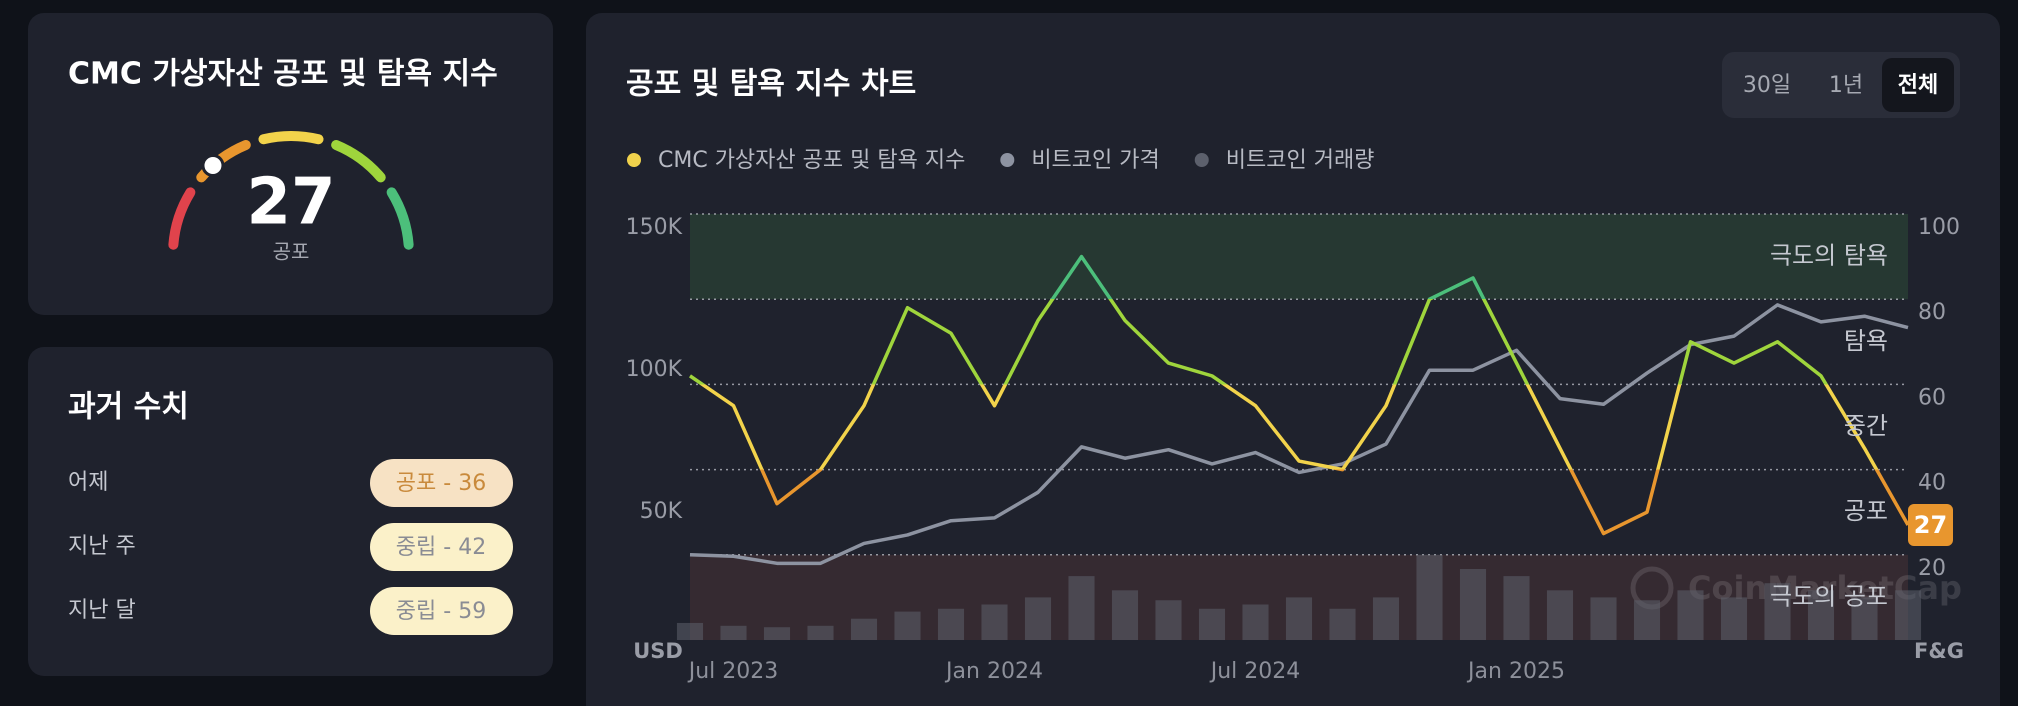  What do you see at coordinates (1866, 426) in the screenshot?
I see `zone-label: 중간` at bounding box center [1866, 426].